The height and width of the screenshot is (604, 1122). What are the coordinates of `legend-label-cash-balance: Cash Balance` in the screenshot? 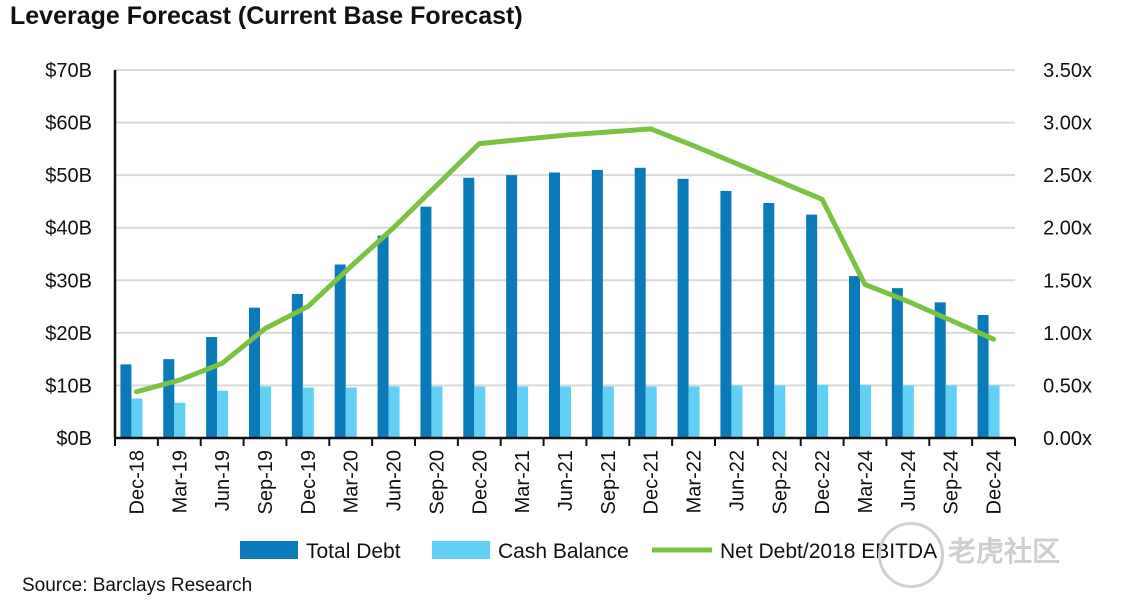 It's located at (563, 551).